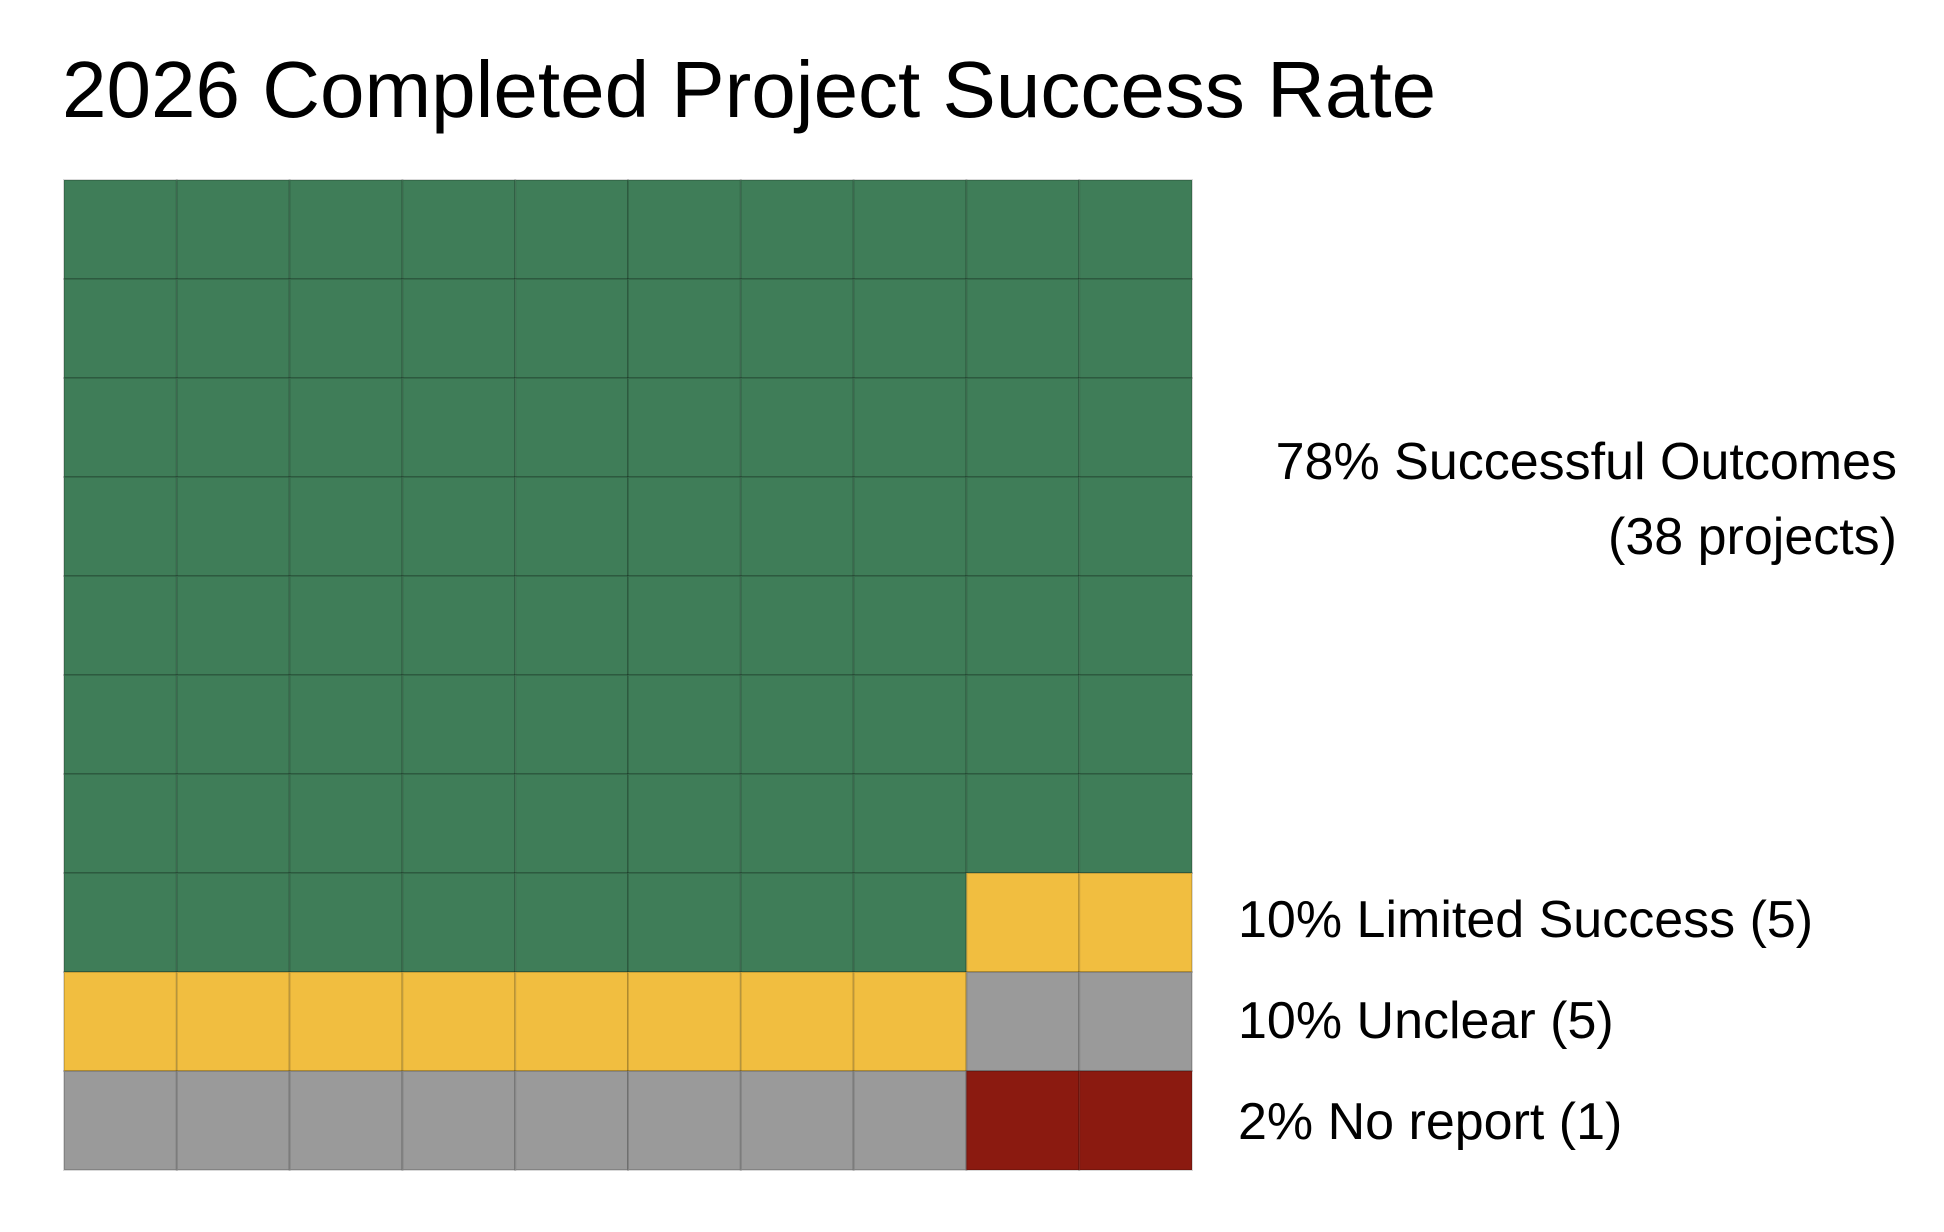  Describe the element at coordinates (1586, 462) in the screenshot. I see `label-successful-outcomes: 78% Successful Outcomes` at that location.